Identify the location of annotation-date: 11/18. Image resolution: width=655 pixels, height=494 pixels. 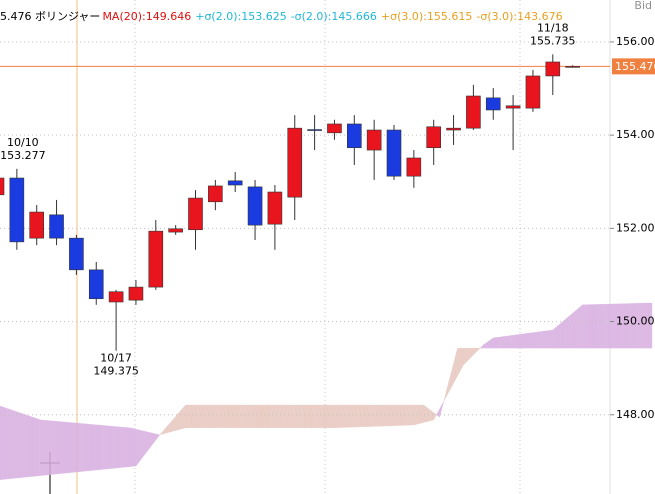
(553, 27).